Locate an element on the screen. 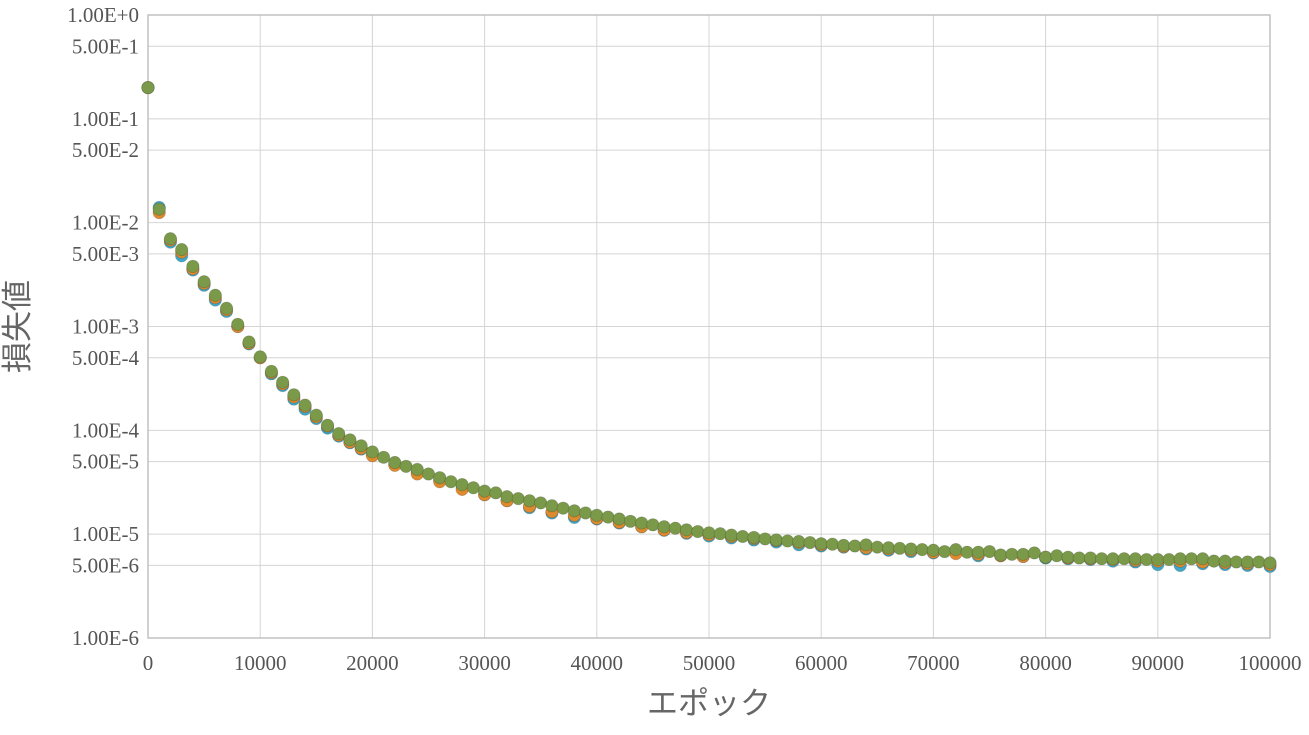 The image size is (1309, 735). x-tick-label: 30000 is located at coordinates (484, 663).